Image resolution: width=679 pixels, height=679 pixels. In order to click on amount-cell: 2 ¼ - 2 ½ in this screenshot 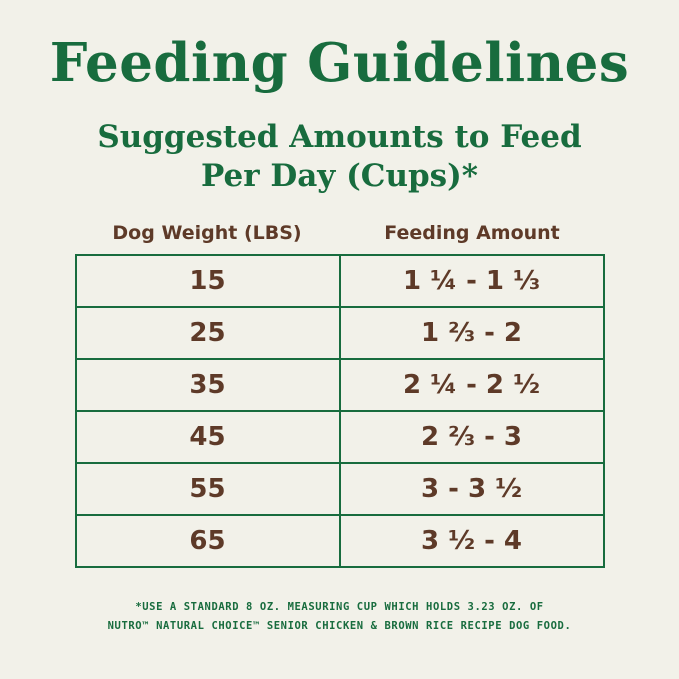, I will do `click(471, 384)`.